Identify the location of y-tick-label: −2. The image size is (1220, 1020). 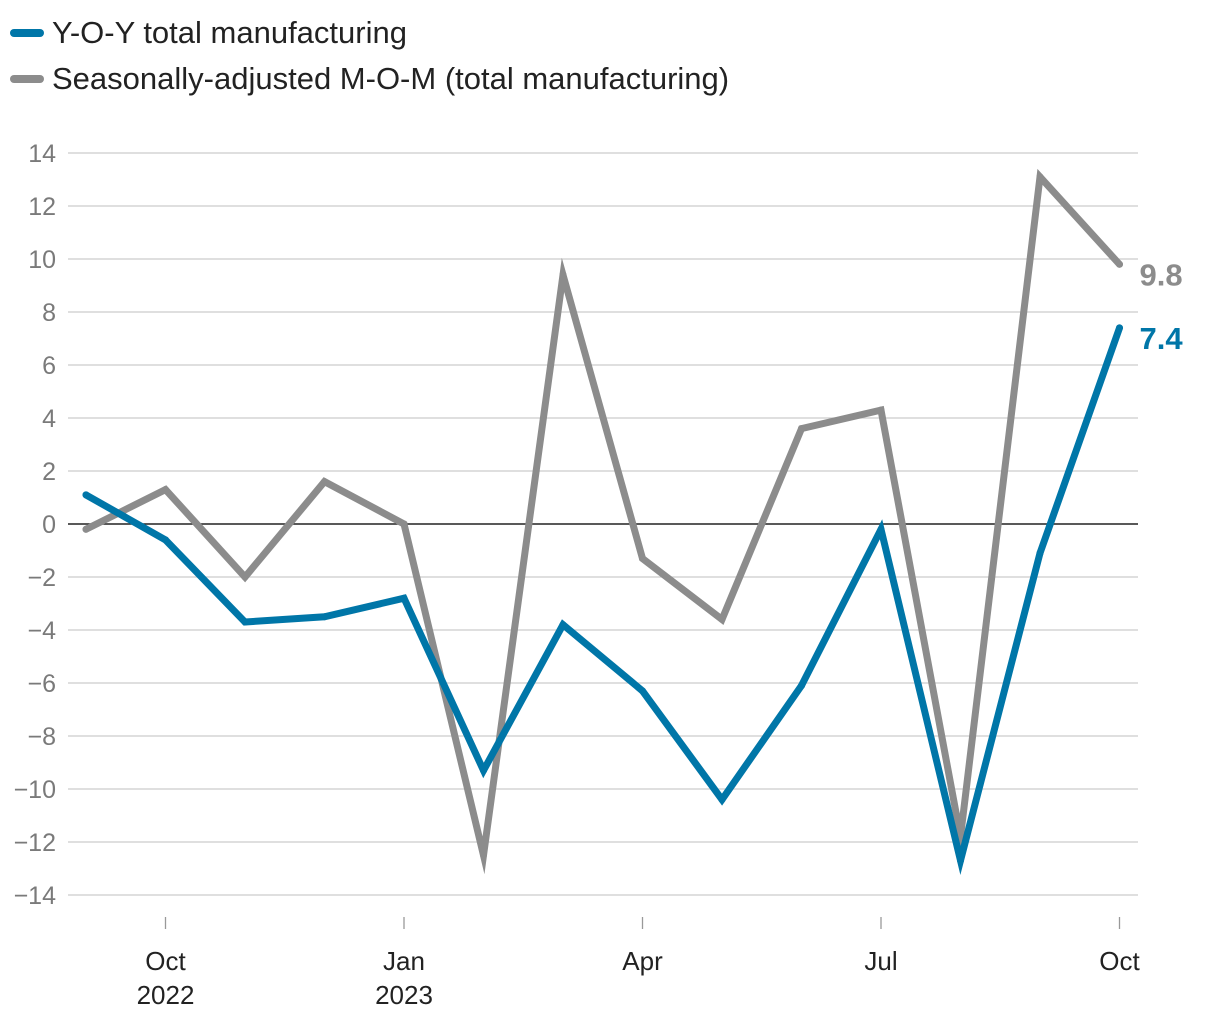
(41, 578).